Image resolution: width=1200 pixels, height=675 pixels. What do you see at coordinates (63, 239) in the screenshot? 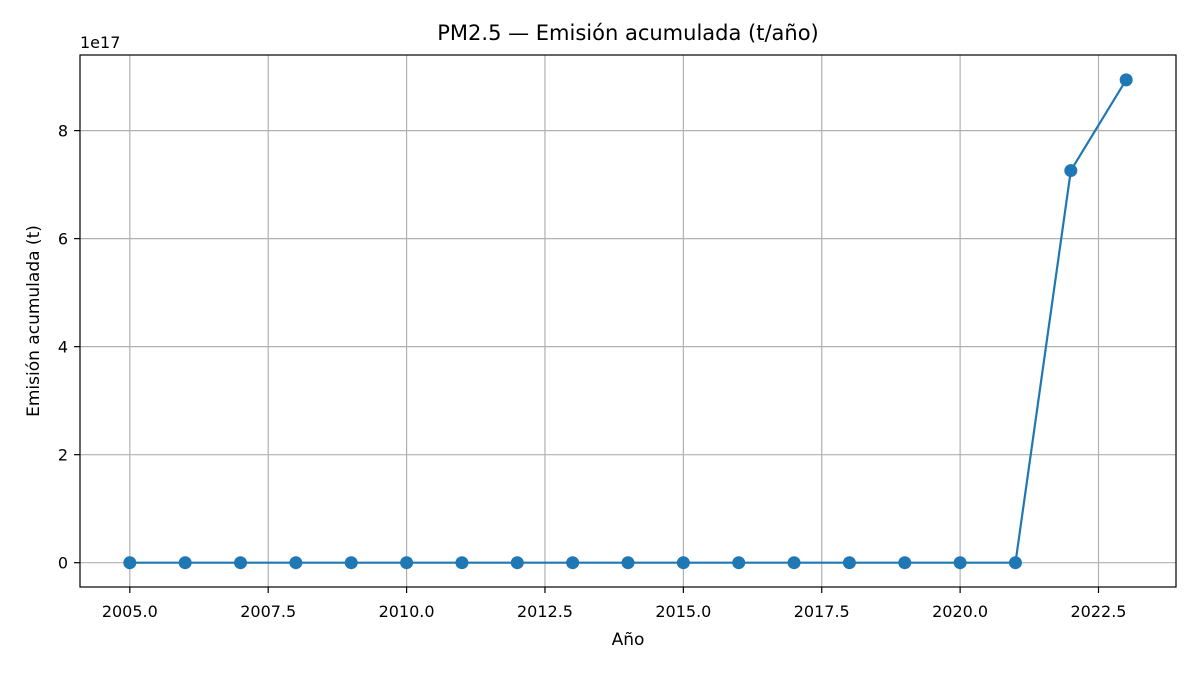
I see `y-tick-label: 6` at bounding box center [63, 239].